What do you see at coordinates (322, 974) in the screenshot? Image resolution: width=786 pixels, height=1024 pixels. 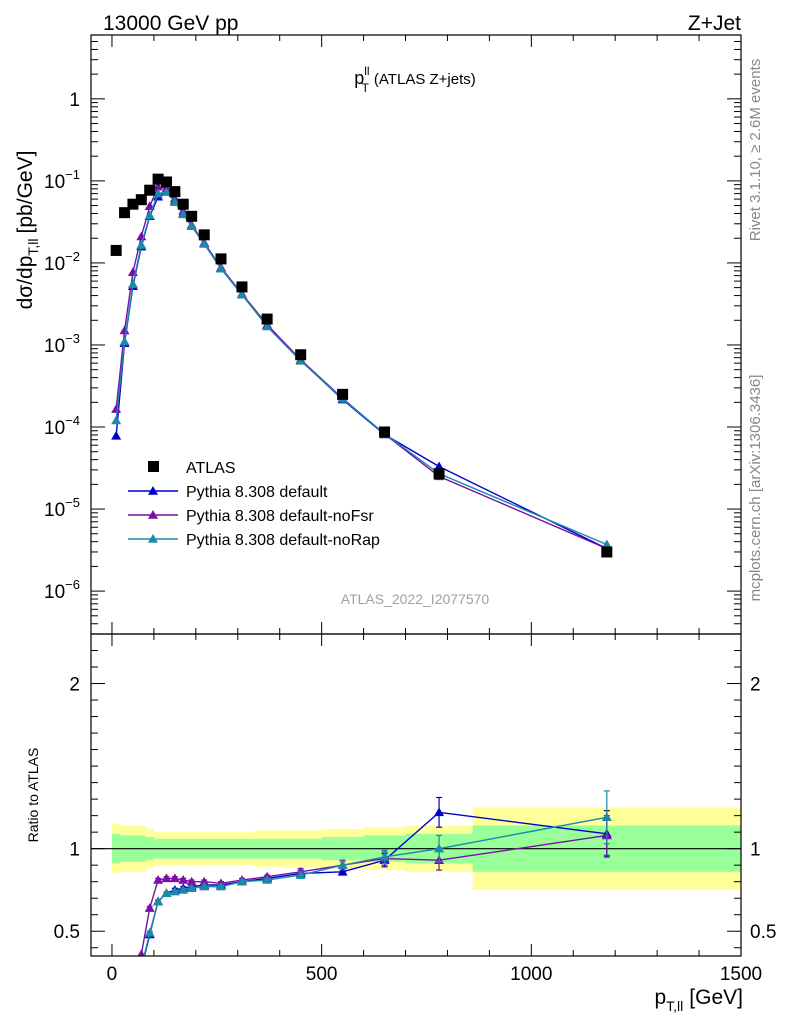 I see `x-tick-label: 500` at bounding box center [322, 974].